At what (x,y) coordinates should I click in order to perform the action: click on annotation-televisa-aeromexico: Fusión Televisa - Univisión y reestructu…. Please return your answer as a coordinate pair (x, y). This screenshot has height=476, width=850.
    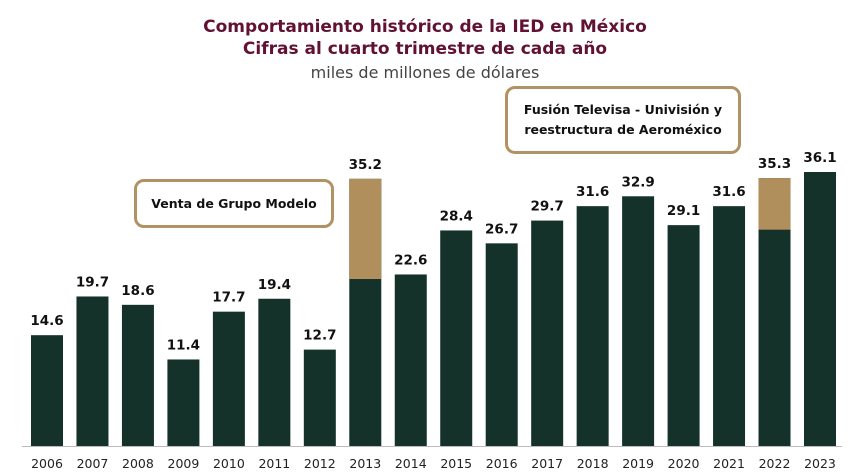
    Looking at the image, I should click on (623, 120).